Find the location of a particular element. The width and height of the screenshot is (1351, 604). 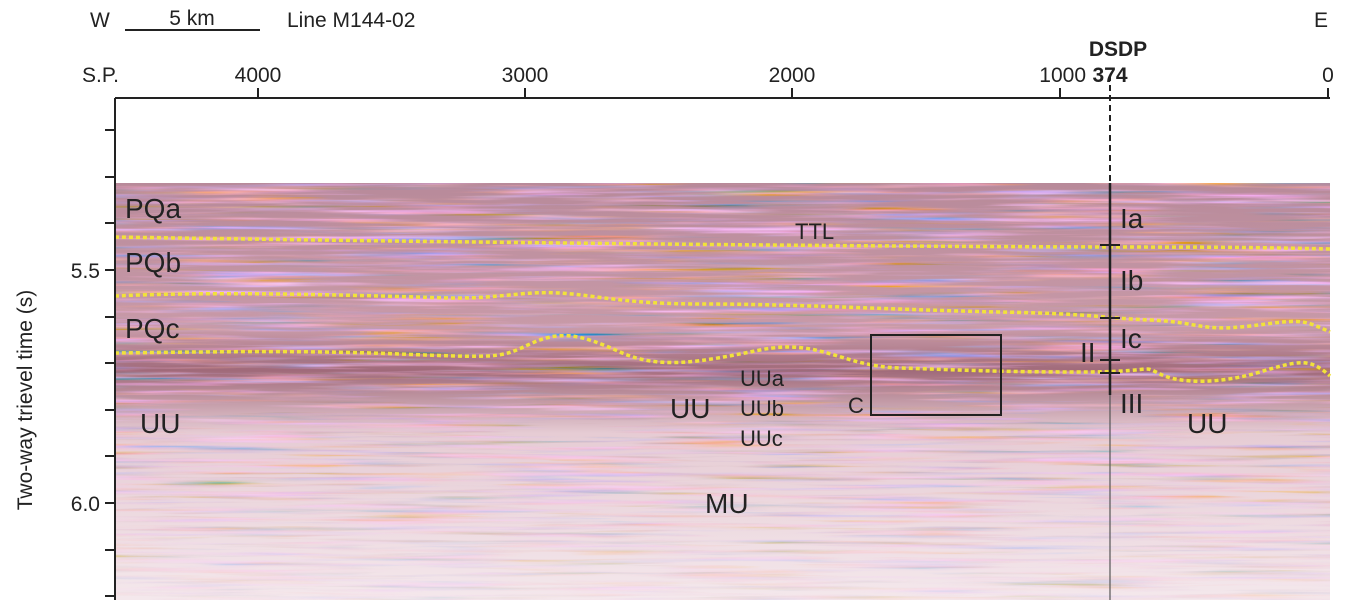

x-tick-label: 1000 is located at coordinates (1062, 75).